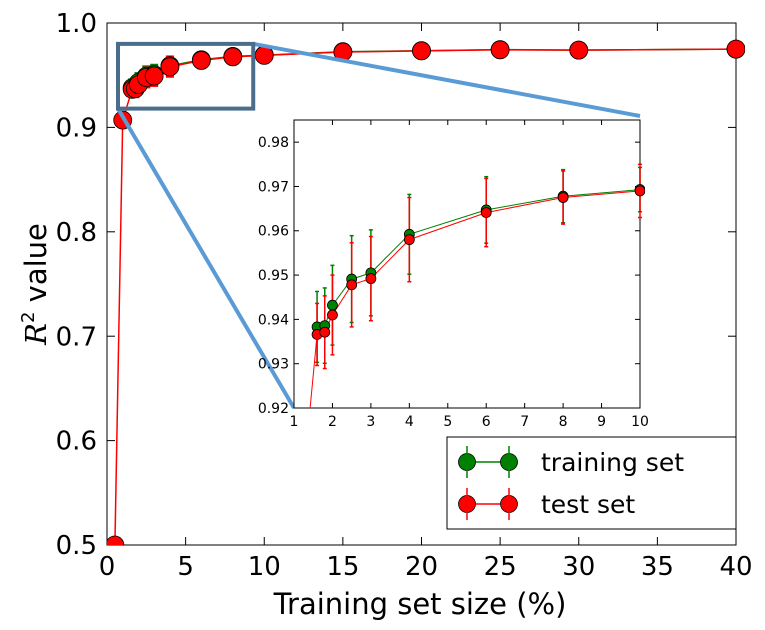 The height and width of the screenshot is (630, 765). What do you see at coordinates (524, 422) in the screenshot?
I see `inset-x-tick-label: 7` at bounding box center [524, 422].